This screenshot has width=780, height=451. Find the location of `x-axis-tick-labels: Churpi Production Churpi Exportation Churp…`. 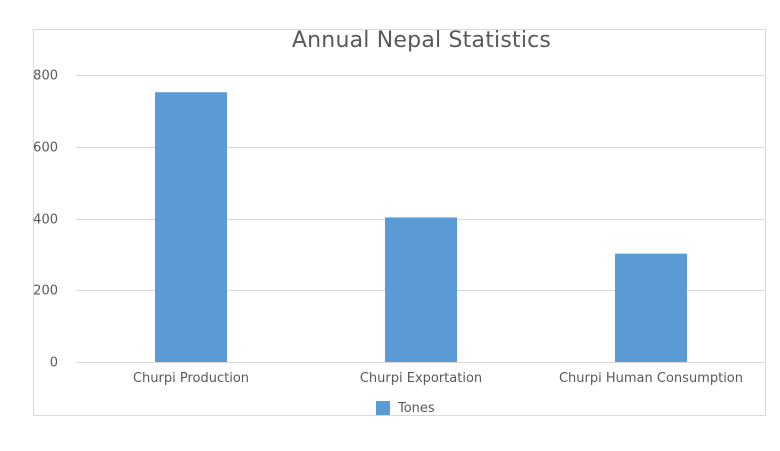

x-axis-tick-labels: Churpi Production Churpi Exportation Churp… is located at coordinates (438, 378).